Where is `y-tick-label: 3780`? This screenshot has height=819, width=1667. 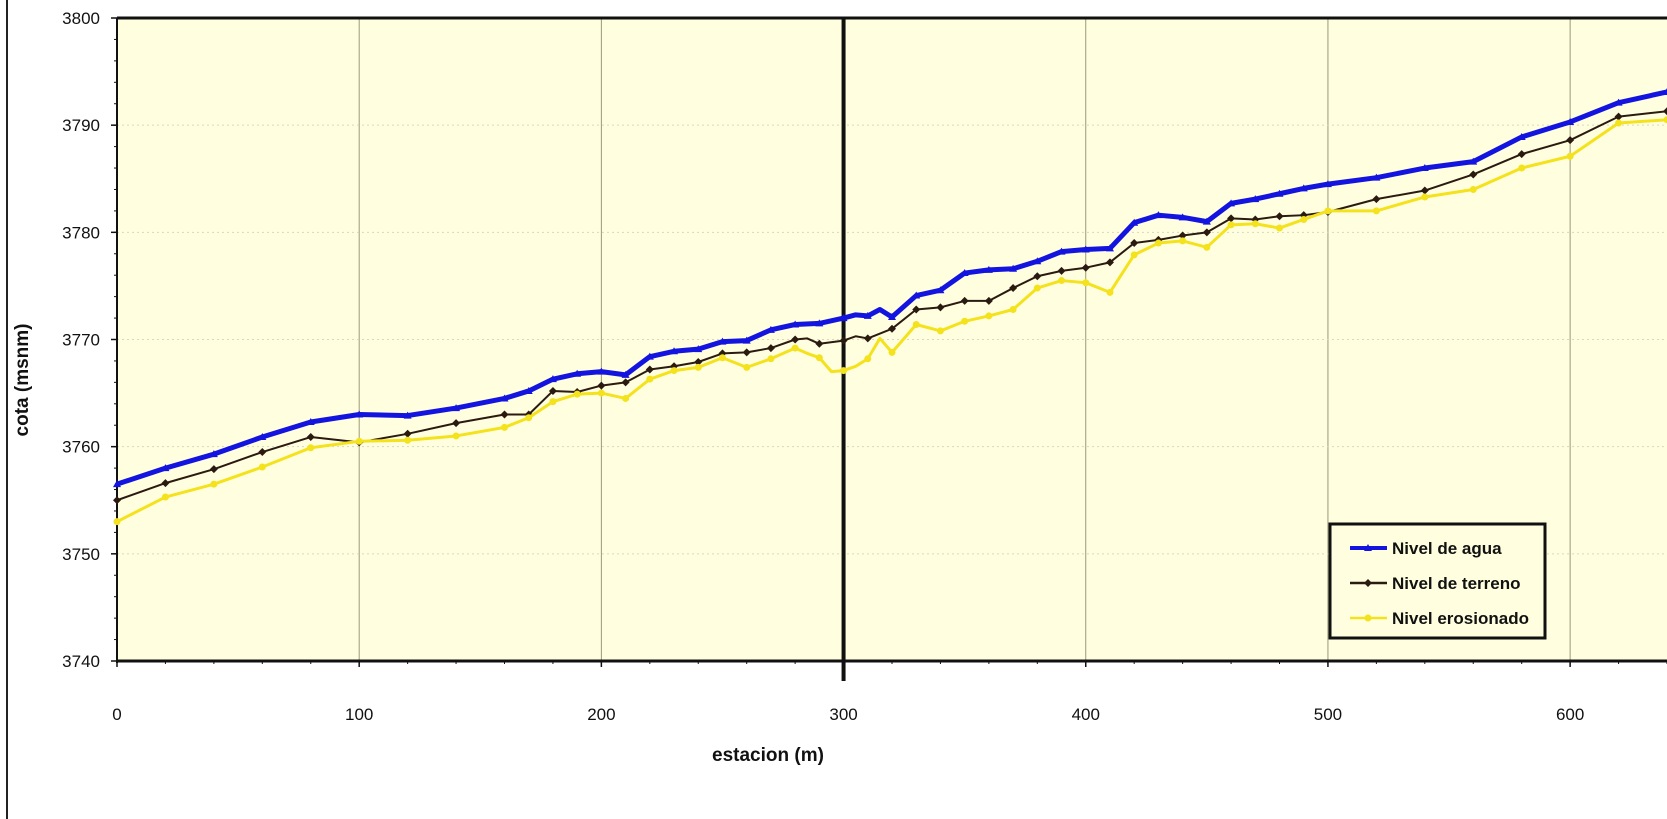 y-tick-label: 3780 is located at coordinates (81, 232).